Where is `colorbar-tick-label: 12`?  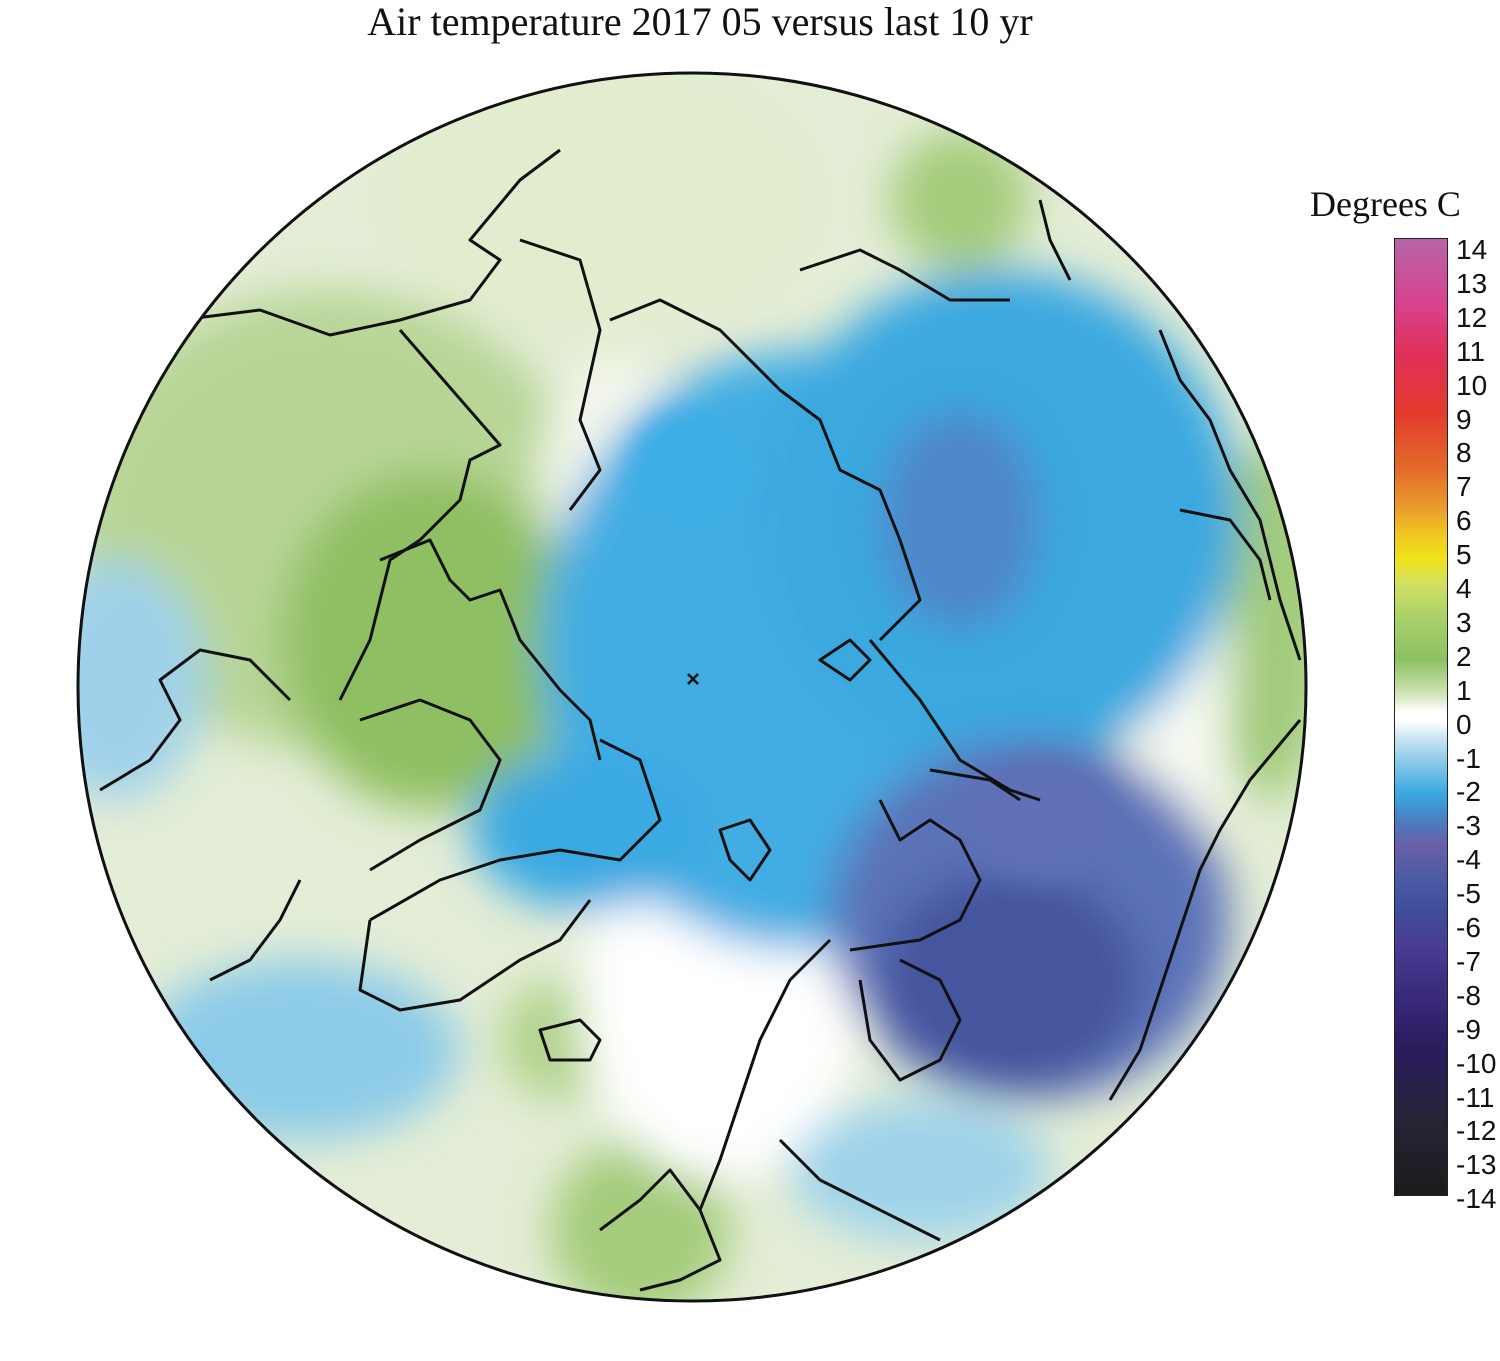 colorbar-tick-label: 12 is located at coordinates (1472, 317).